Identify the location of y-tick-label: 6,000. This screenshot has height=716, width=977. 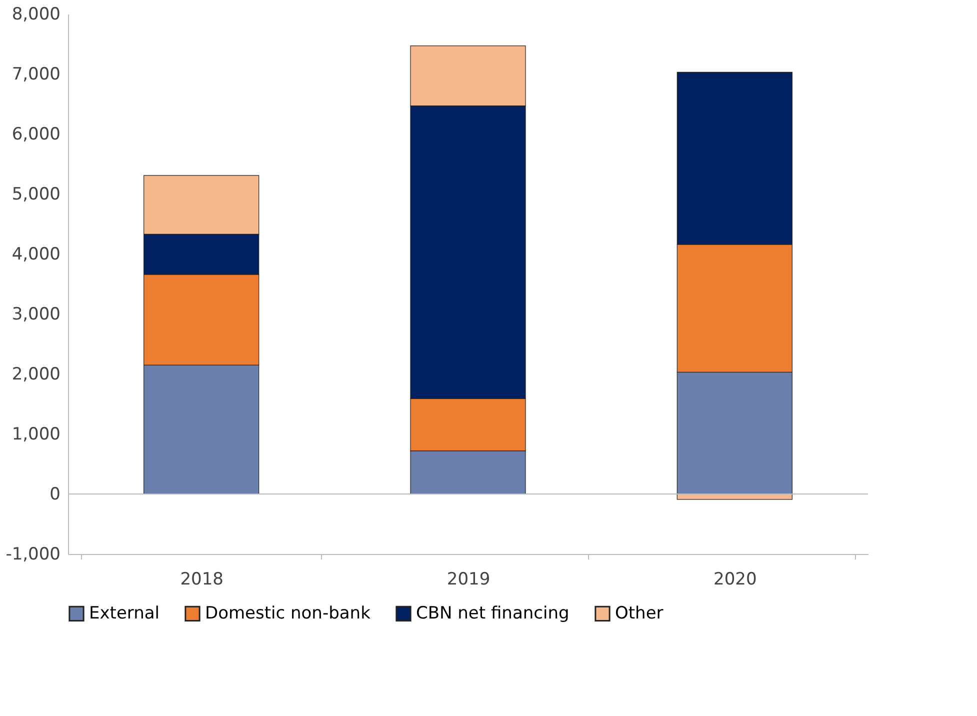
(36, 134).